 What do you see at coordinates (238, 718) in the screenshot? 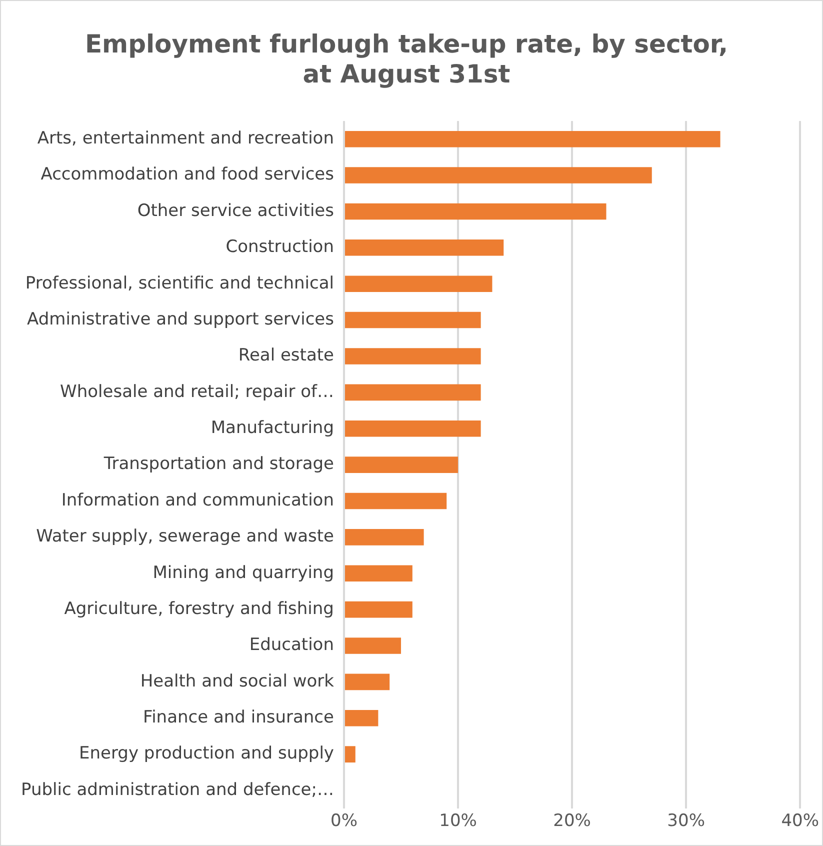
I see `y-tick-label: Finance and insurance` at bounding box center [238, 718].